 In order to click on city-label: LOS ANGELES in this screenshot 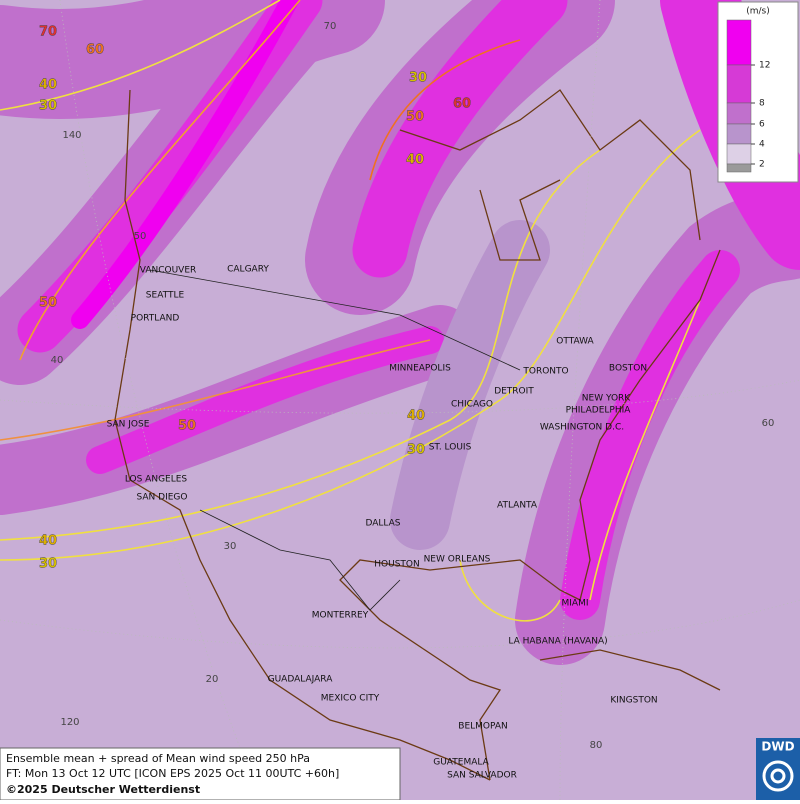, I will do `click(156, 480)`.